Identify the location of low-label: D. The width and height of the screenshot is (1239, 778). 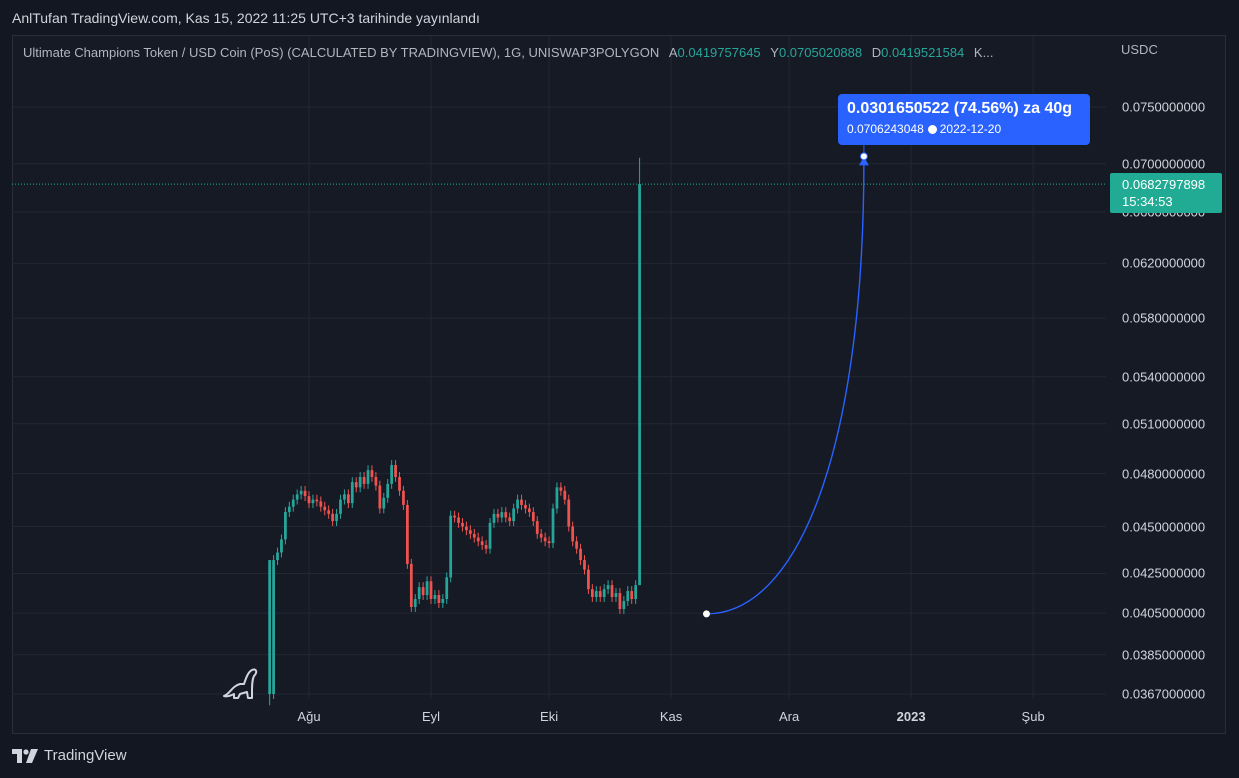
(876, 52).